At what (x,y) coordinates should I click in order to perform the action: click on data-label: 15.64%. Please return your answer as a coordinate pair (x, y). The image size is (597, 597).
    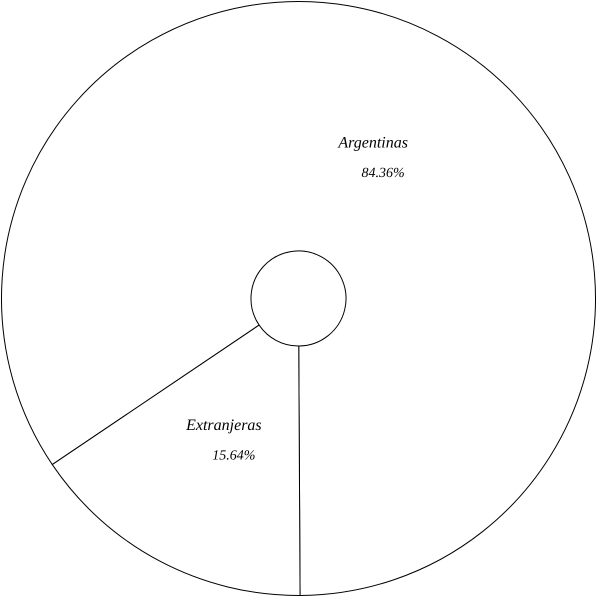
    Looking at the image, I should click on (234, 456).